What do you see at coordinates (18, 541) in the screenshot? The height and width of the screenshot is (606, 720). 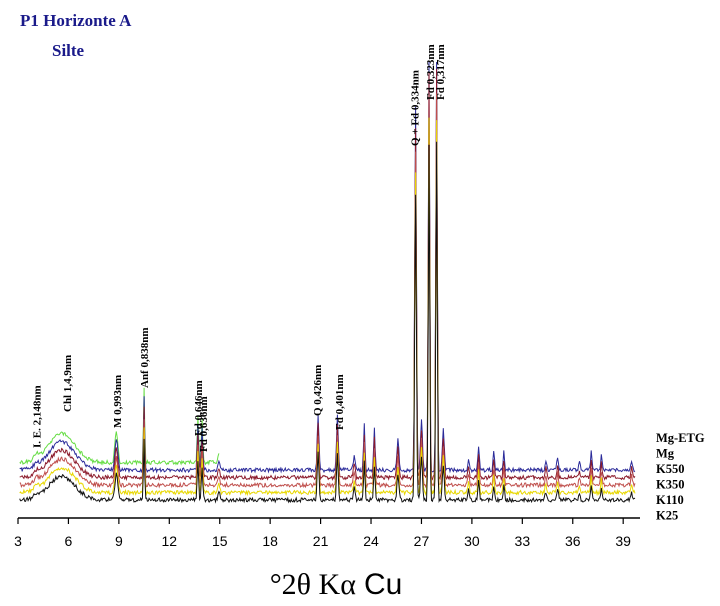 I see `x-tick-label: 3` at bounding box center [18, 541].